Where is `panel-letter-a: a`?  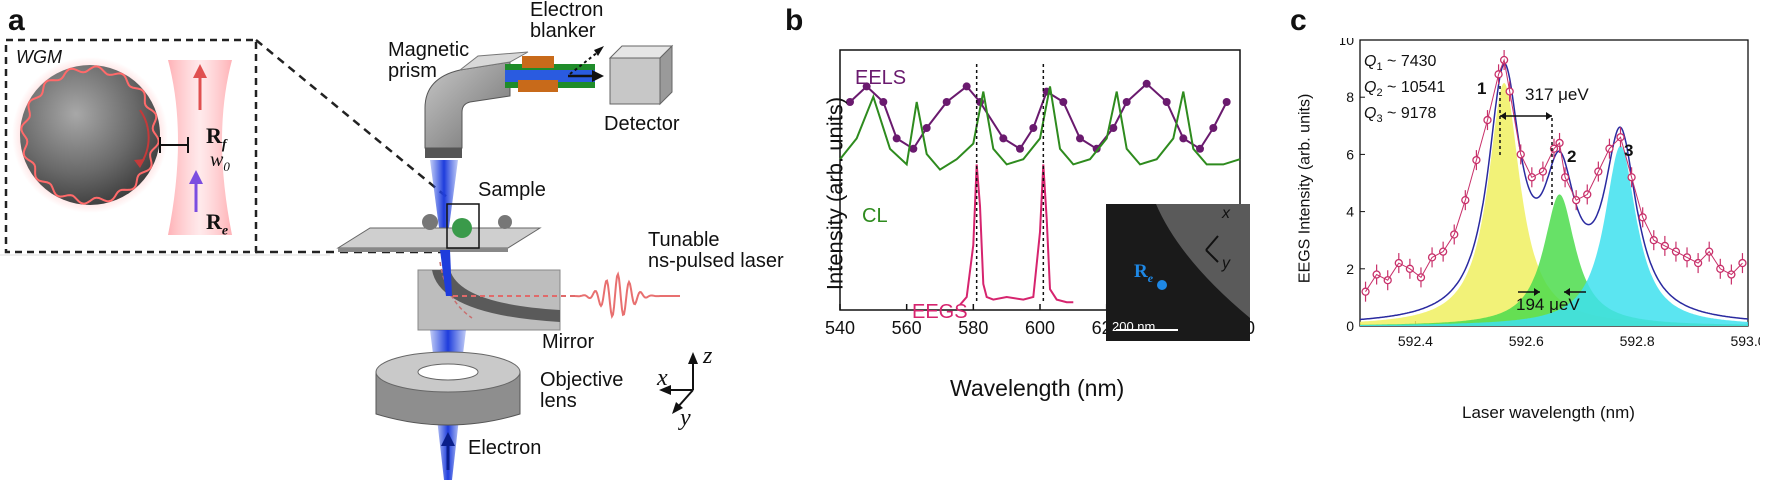 panel-letter-a: a is located at coordinates (16, 20).